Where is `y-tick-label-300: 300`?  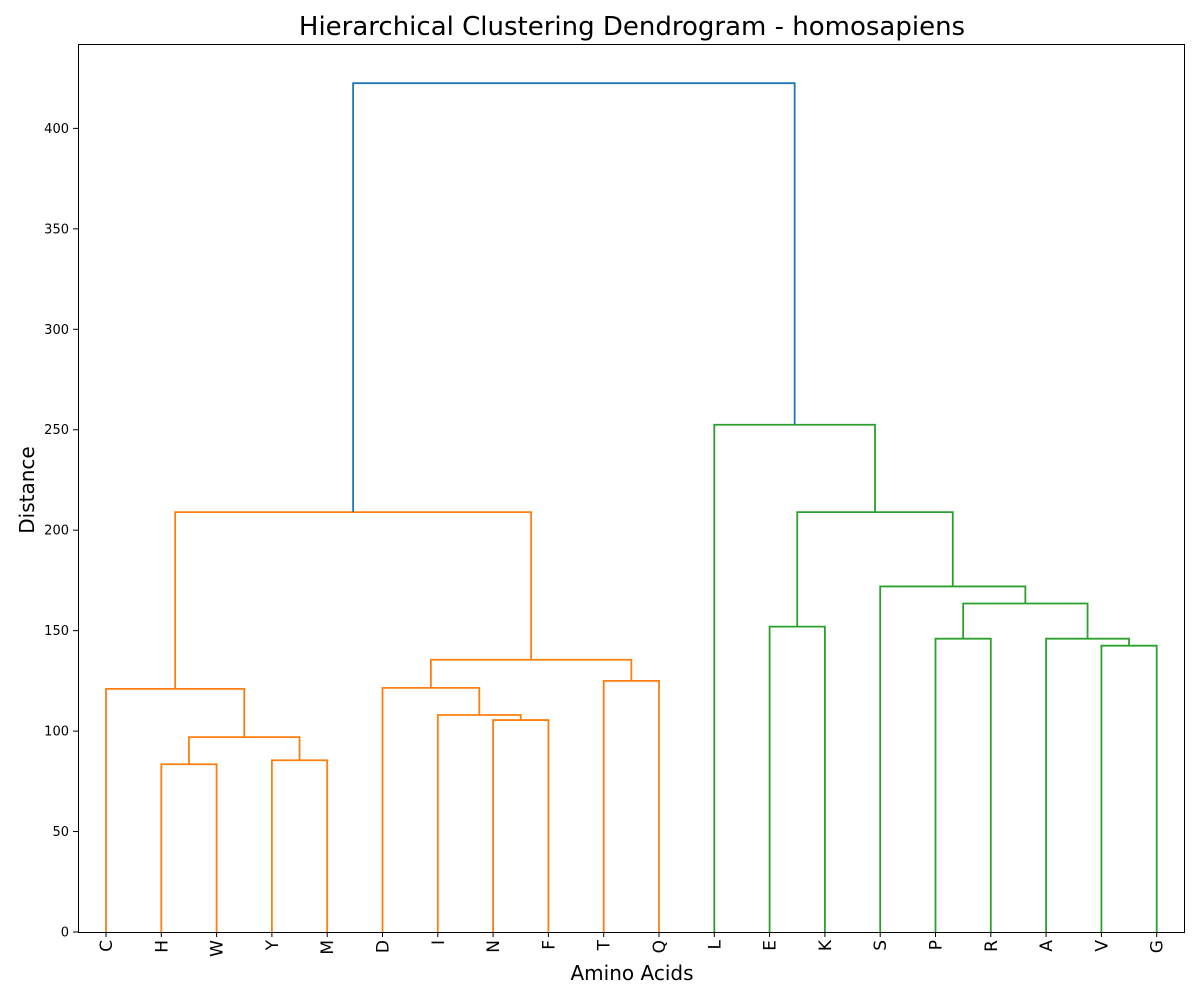 y-tick-label-300: 300 is located at coordinates (56, 330).